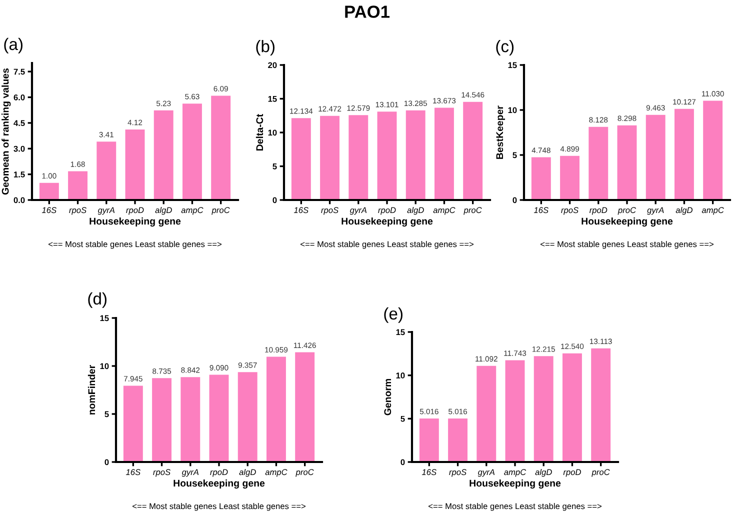  Describe the element at coordinates (13, 46) in the screenshot. I see `chart-title: (a)` at that location.